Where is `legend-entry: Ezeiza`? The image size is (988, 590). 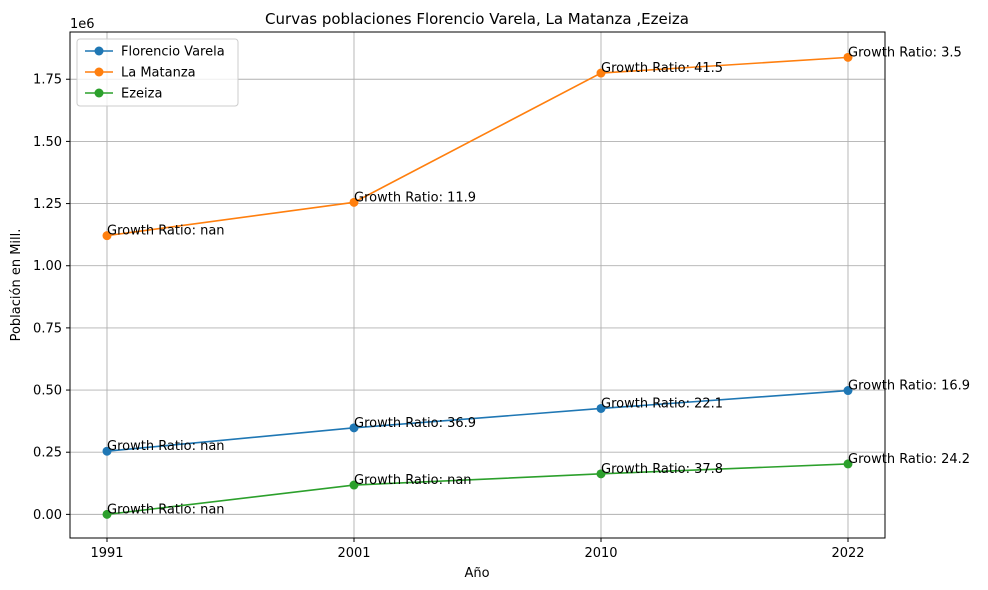 legend-entry: Ezeiza is located at coordinates (141, 94).